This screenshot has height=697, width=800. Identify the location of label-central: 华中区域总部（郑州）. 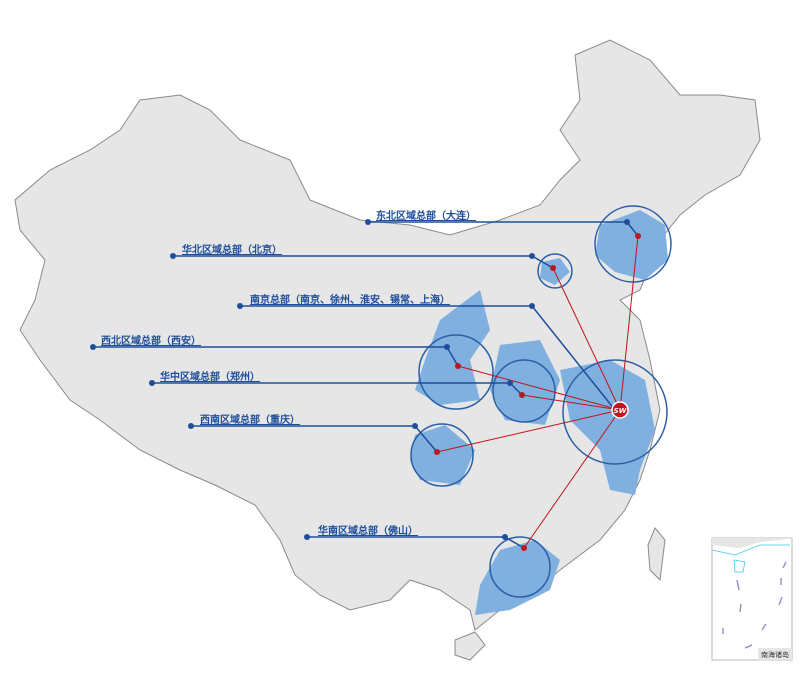
(210, 376).